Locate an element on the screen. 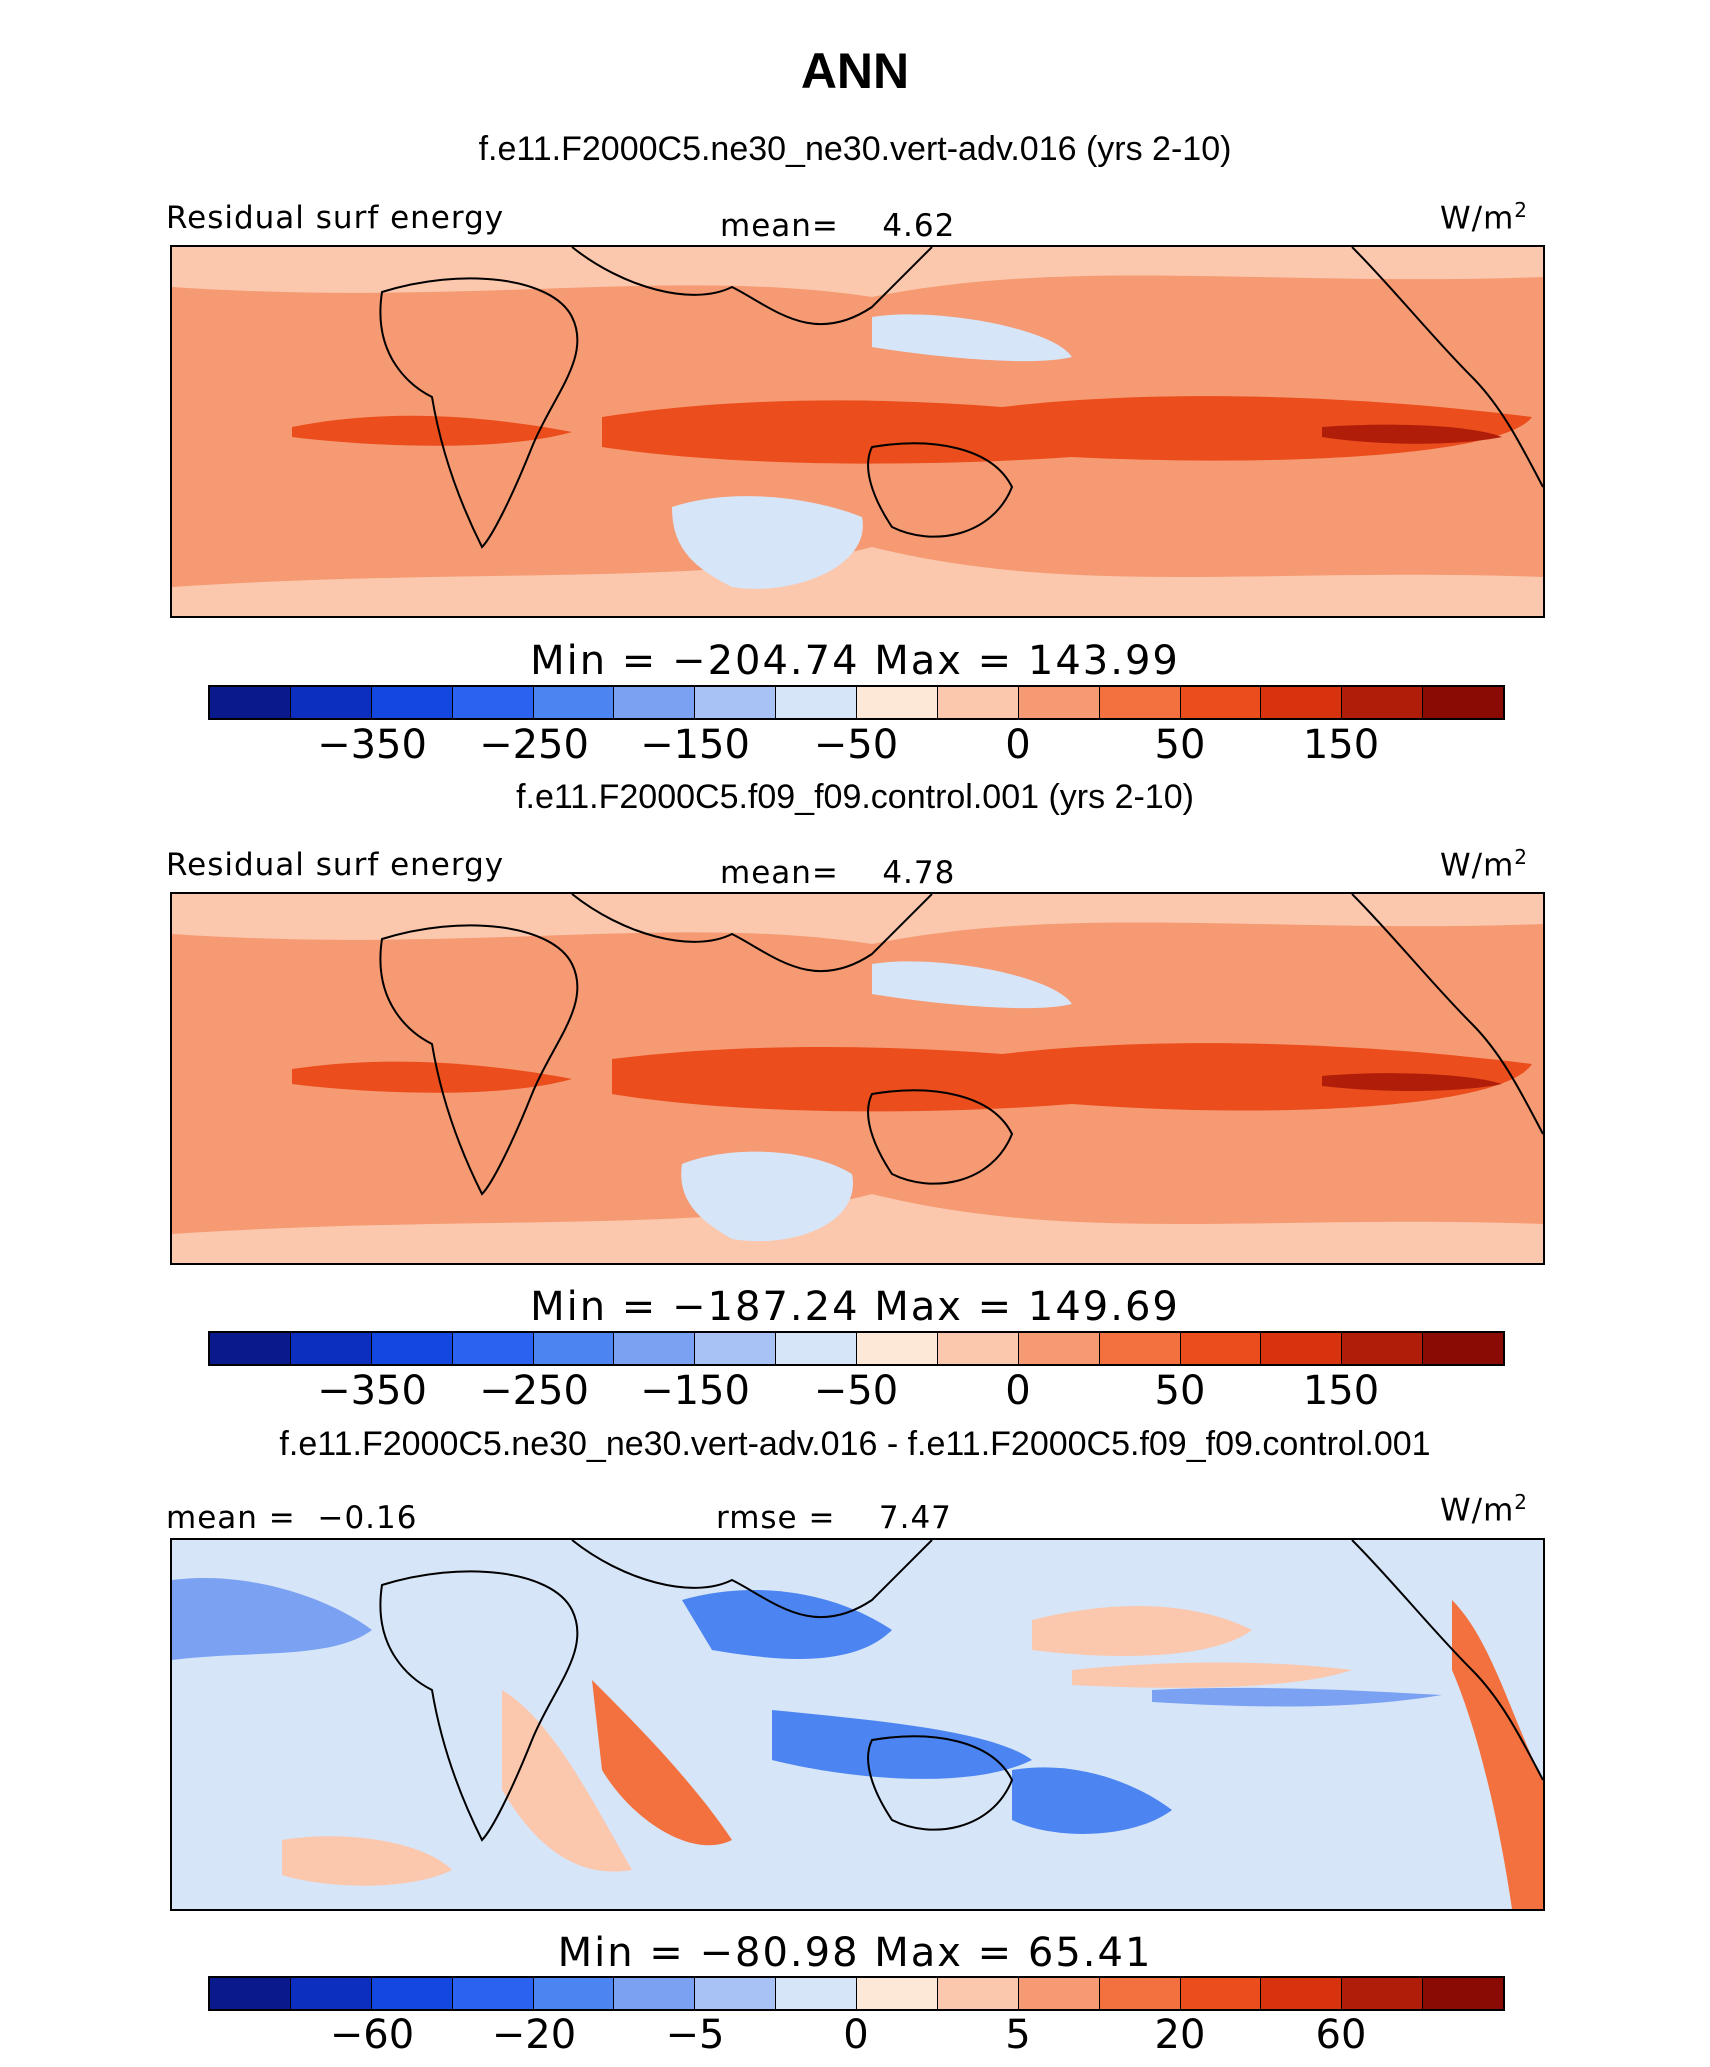  panel-2-variable-label: Residual surf energy is located at coordinates (335, 865).